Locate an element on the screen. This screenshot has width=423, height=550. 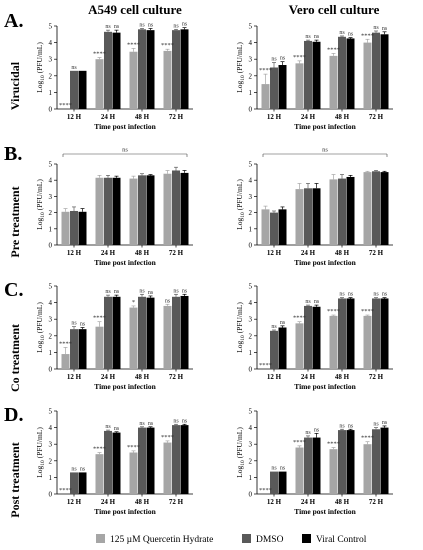
legend-swatch-dmso is located at coordinates (246, 538).